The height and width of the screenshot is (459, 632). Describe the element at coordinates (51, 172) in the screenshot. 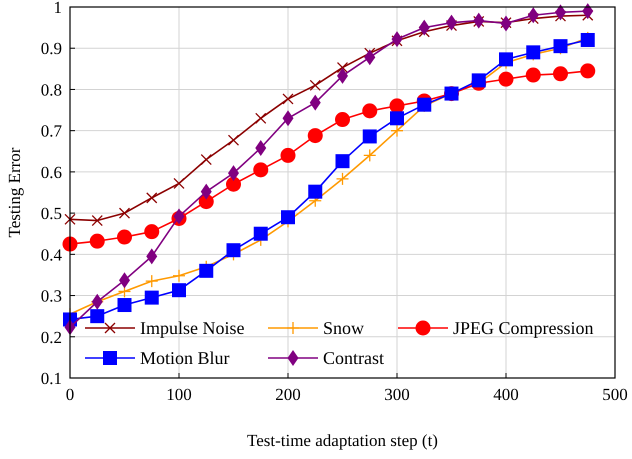

I see `y-tick-label: 0.6` at that location.